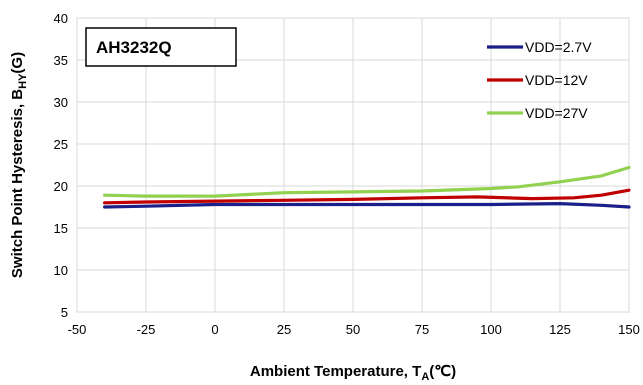  Describe the element at coordinates (556, 113) in the screenshot. I see `legend-label: VDD=27V` at that location.